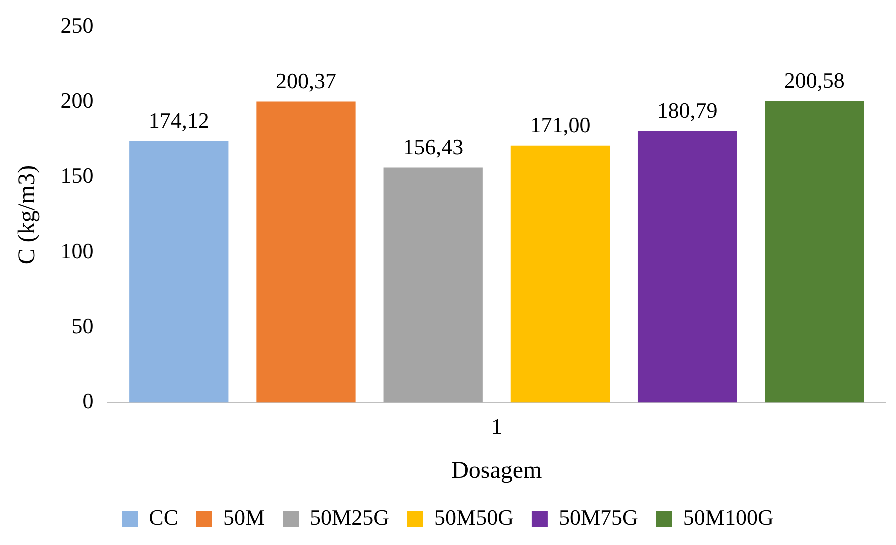  What do you see at coordinates (598, 517) in the screenshot?
I see `legend-label: 50M75G` at bounding box center [598, 517].